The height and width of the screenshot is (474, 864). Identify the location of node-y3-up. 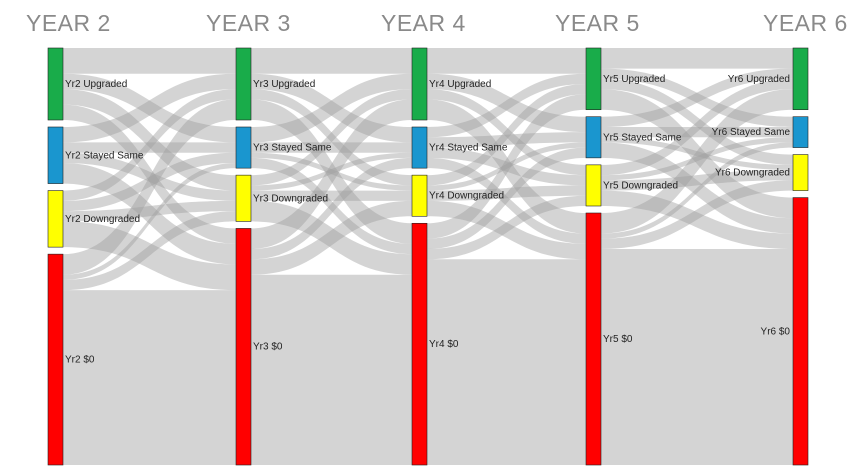
(243, 84).